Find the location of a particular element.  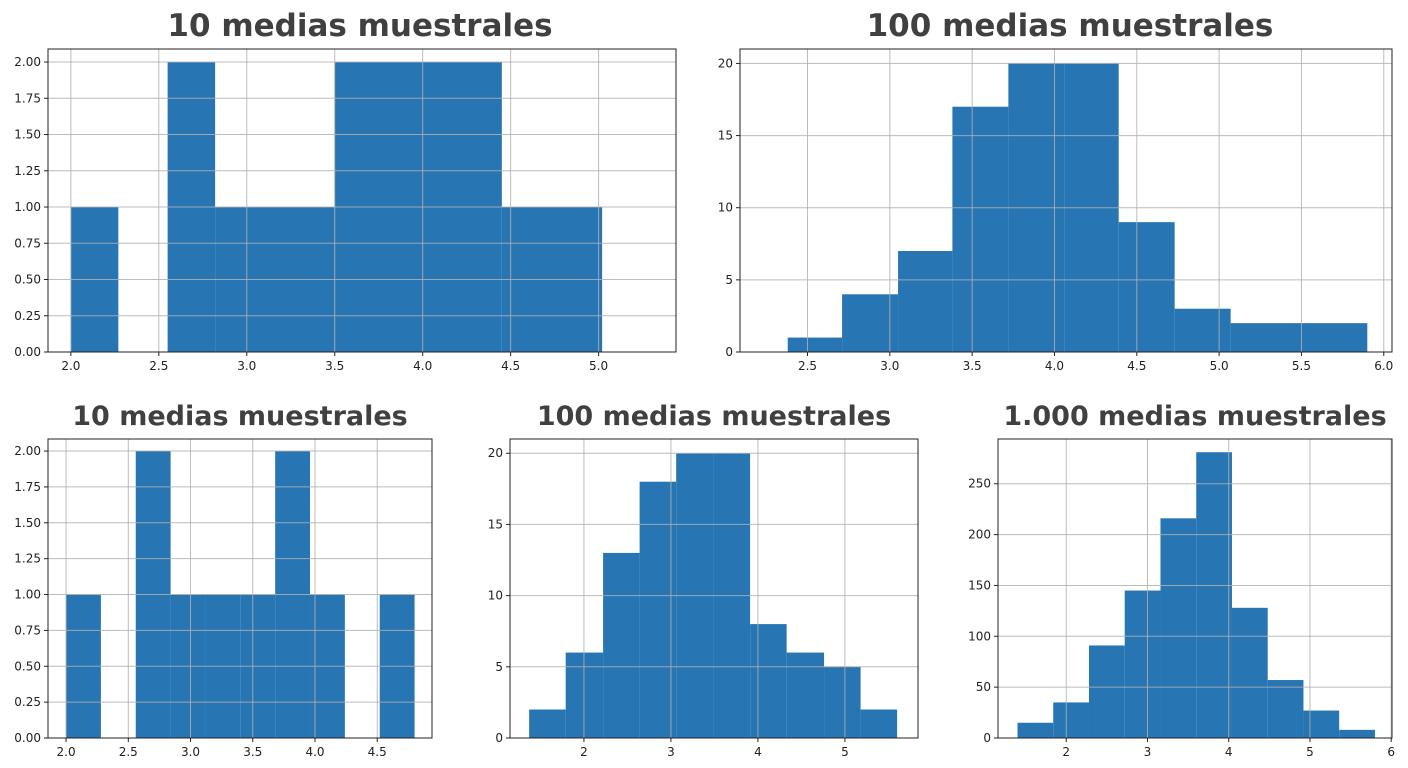

chart-title-3: 10 medias muestrales is located at coordinates (240, 416).